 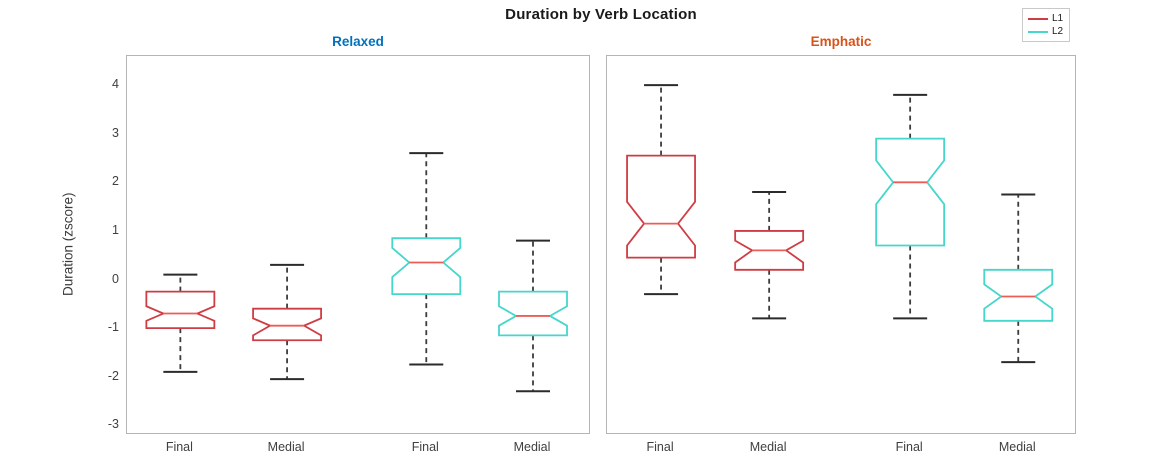 What do you see at coordinates (841, 41) in the screenshot?
I see `panel-title-emphatic: Emphatic` at bounding box center [841, 41].